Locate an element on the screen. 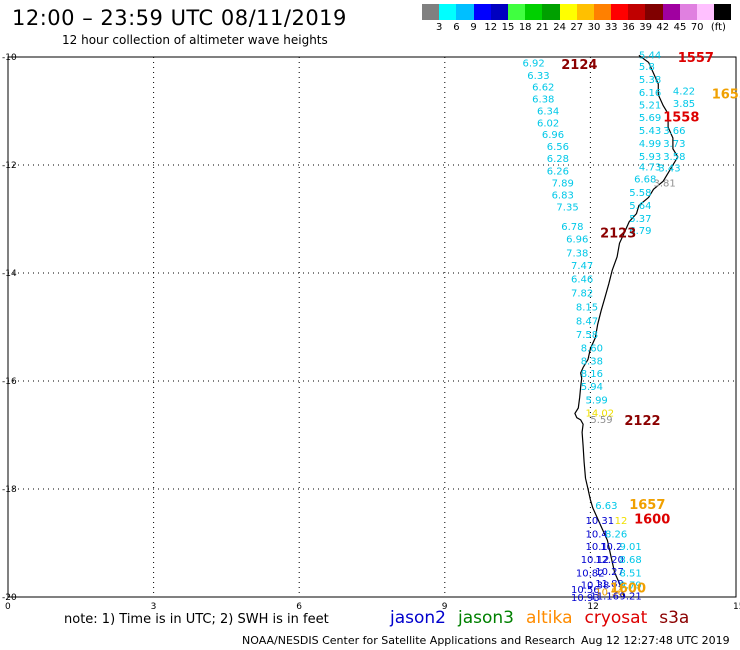 The height and width of the screenshot is (650, 740). legend-tick-label: 42 is located at coordinates (663, 27).